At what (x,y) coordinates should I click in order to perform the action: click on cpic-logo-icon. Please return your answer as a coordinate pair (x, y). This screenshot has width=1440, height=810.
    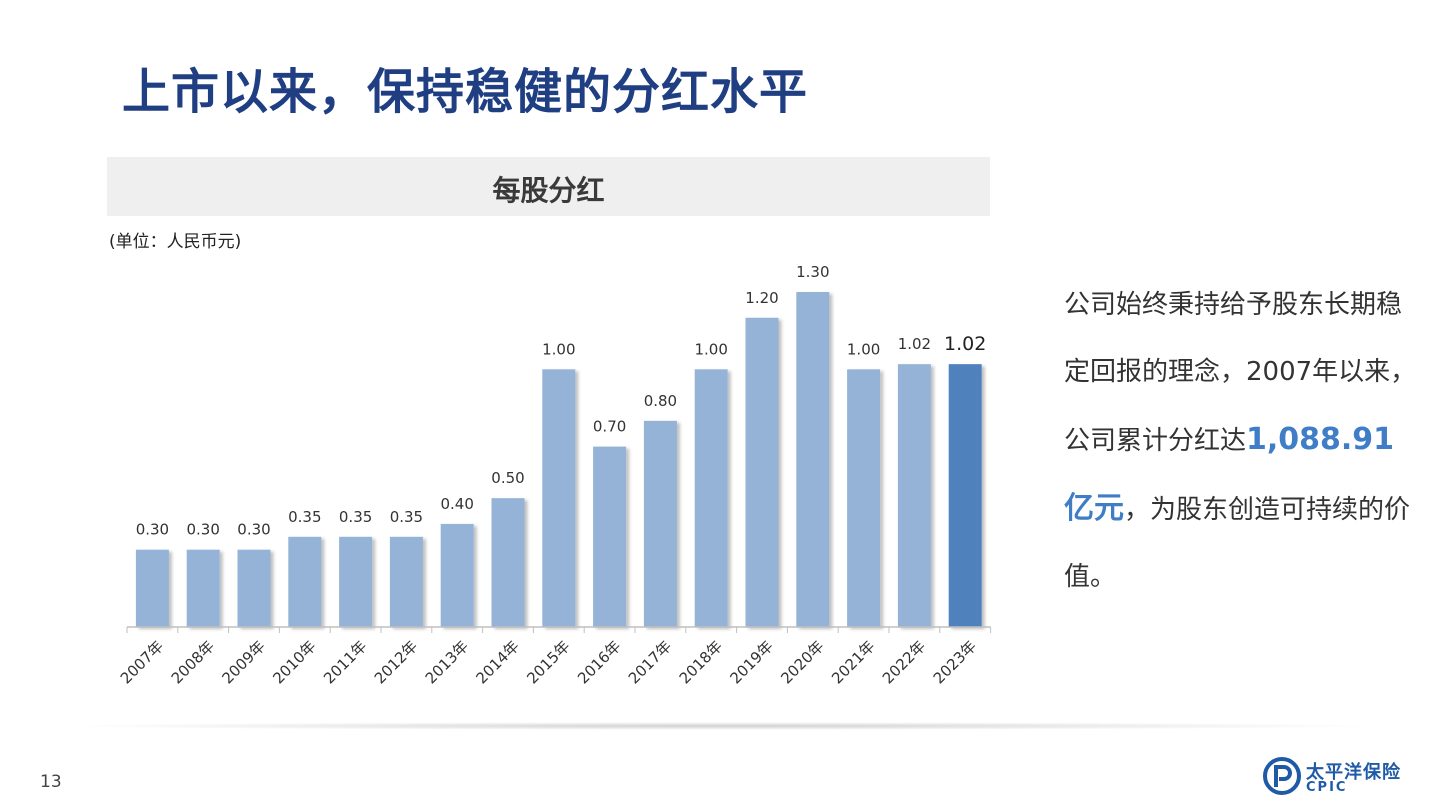
    Looking at the image, I should click on (1282, 776).